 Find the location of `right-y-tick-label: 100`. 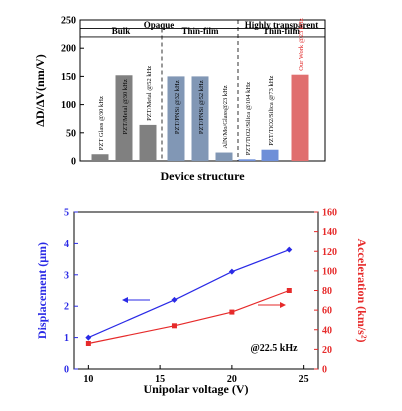

right-y-tick-label: 100 is located at coordinates (329, 271).